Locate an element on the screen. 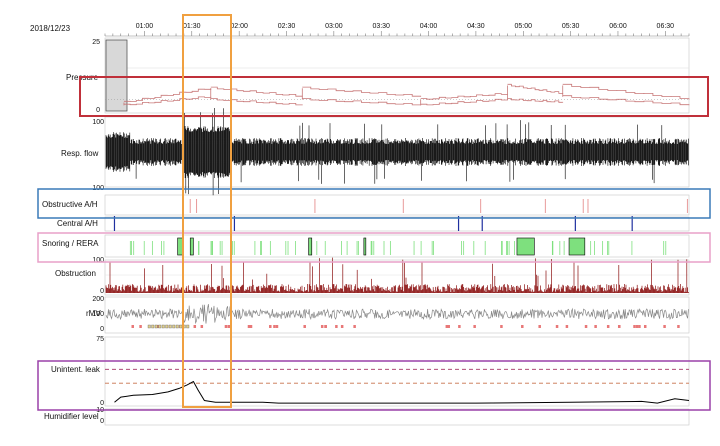 This screenshot has height=446, width=720. rmv-axis-min: 0 is located at coordinates (102, 329).